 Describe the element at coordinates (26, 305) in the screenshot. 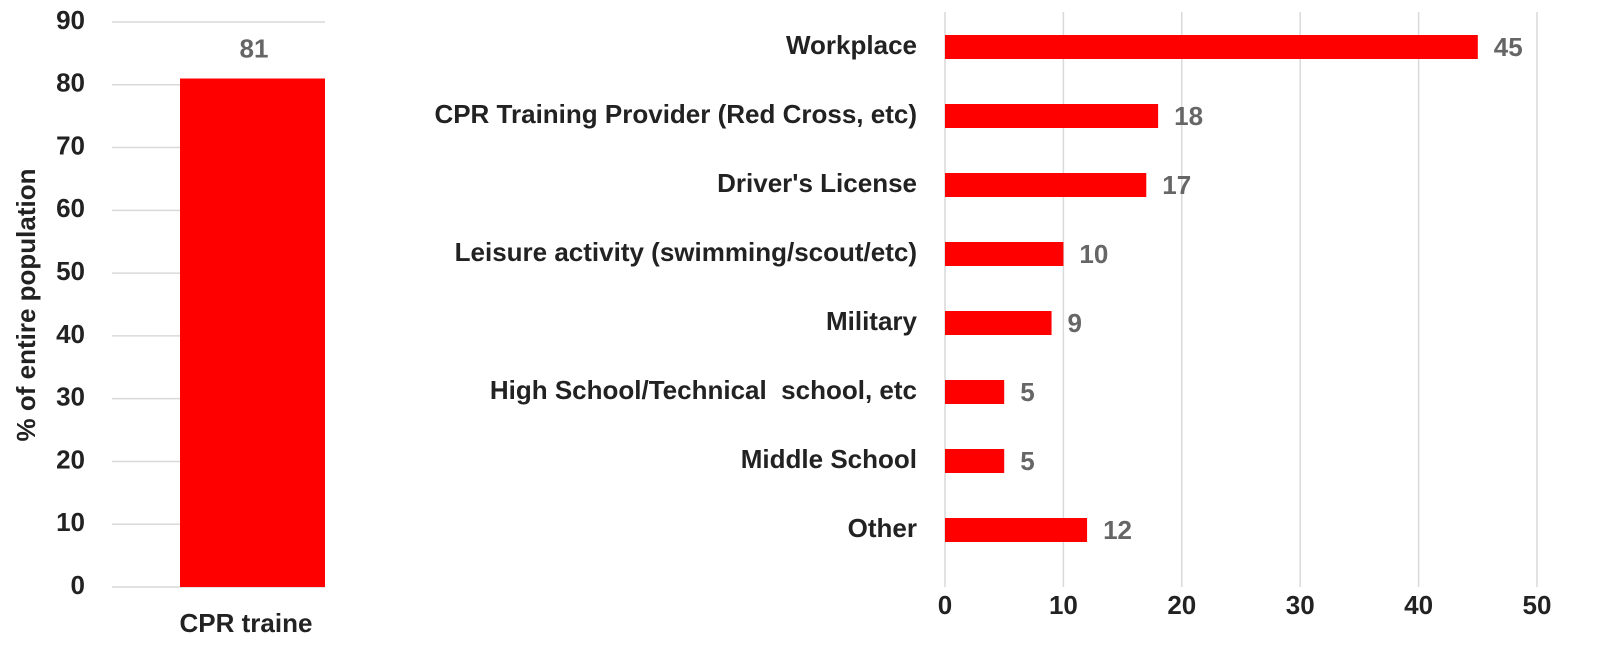

I see `y-axis-label: % of entire population` at that location.